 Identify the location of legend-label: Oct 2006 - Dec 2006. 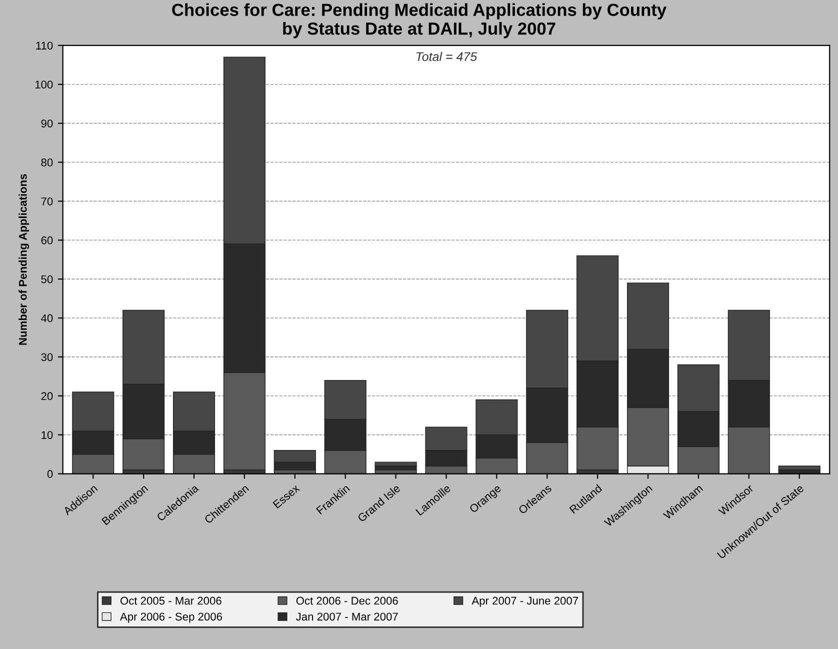
(347, 600).